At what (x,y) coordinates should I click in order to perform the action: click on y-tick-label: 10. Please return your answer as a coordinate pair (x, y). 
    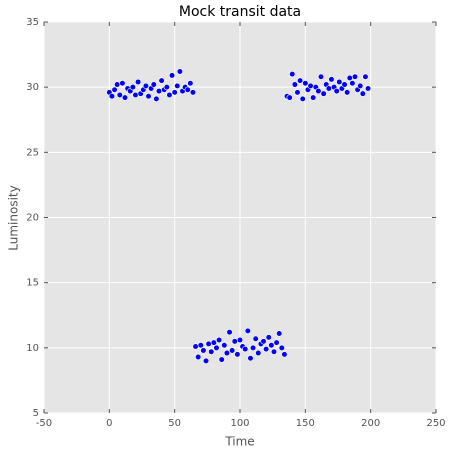
    Looking at the image, I should click on (32, 348).